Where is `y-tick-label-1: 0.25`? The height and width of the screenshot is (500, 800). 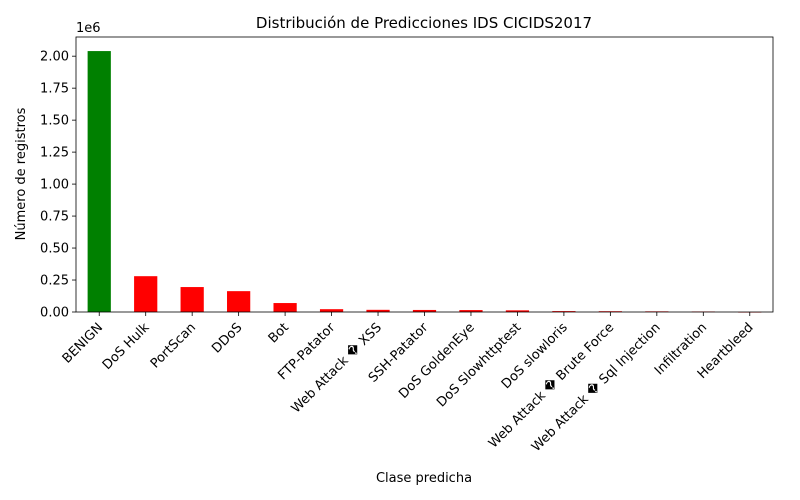 y-tick-label-1: 0.25 is located at coordinates (54, 281).